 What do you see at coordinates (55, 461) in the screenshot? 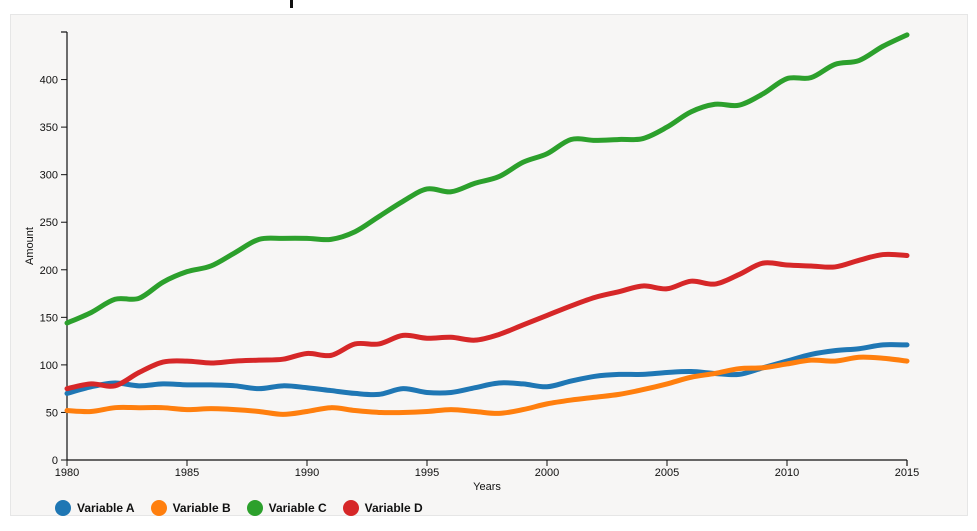
I see `y-tick-label: 0` at bounding box center [55, 461].